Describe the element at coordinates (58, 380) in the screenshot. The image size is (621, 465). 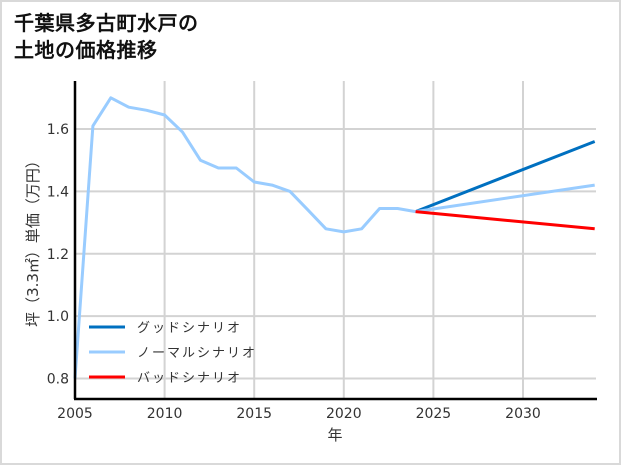
I see `y-tick-label: 0.8` at that location.